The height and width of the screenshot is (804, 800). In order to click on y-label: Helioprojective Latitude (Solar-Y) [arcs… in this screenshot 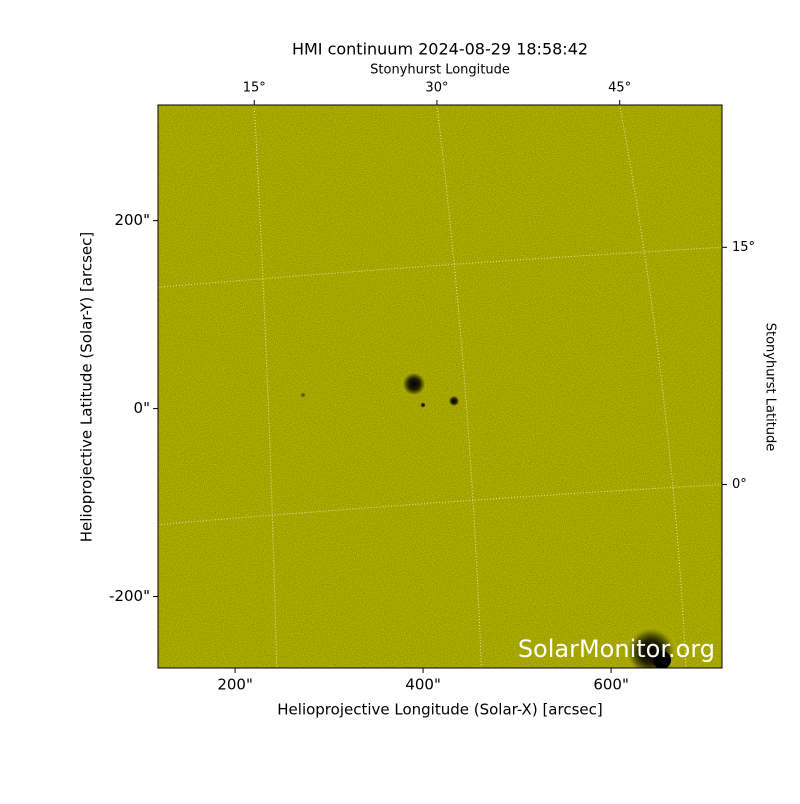, I will do `click(87, 387)`.